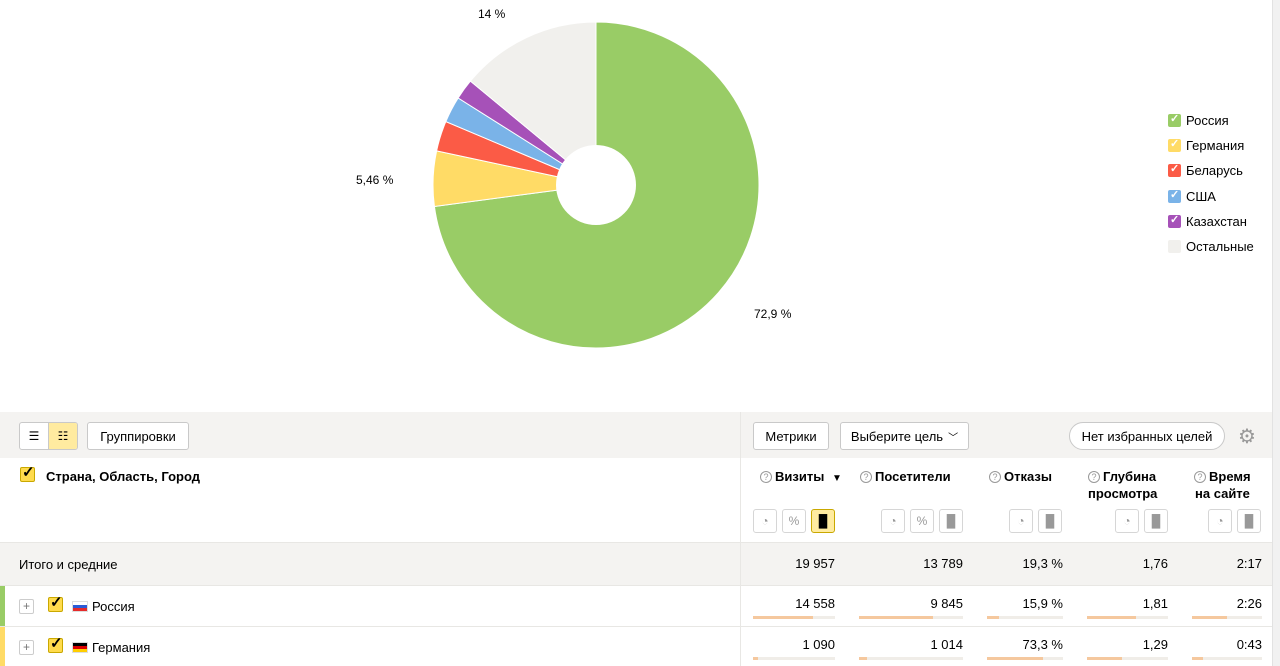  I want to click on table-row: + Россия 14 558 9 845 15,9 % 1,81 2:26, so click(636, 605).